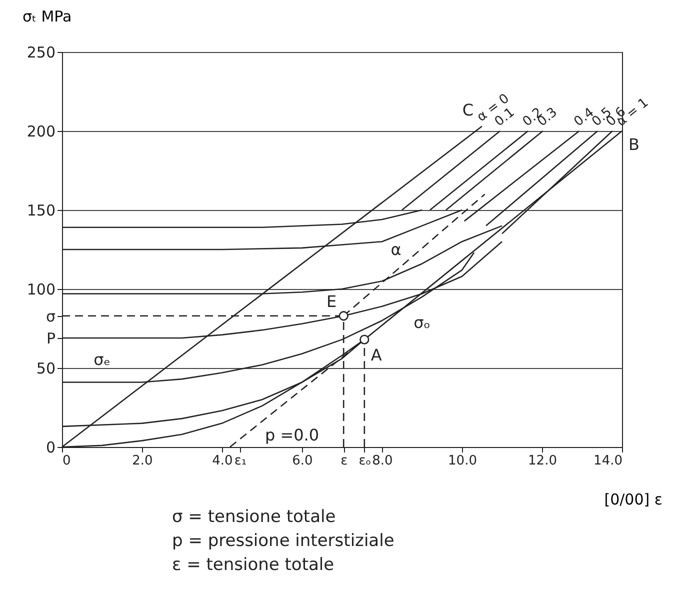 The height and width of the screenshot is (589, 678). Describe the element at coordinates (396, 250) in the screenshot. I see `annotation: α` at that location.